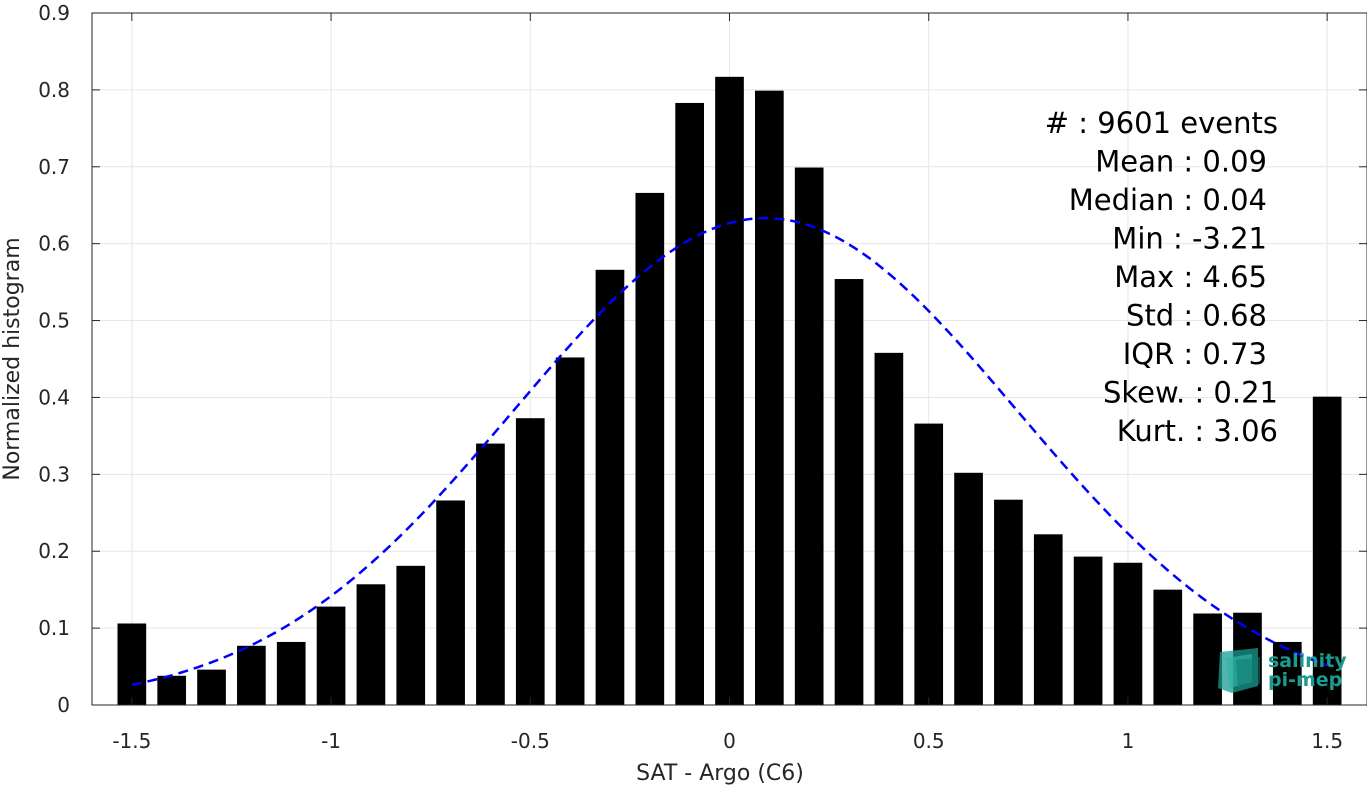 Image resolution: width=1367 pixels, height=787 pixels. I want to click on logo-mark-icon, so click(1239, 670).